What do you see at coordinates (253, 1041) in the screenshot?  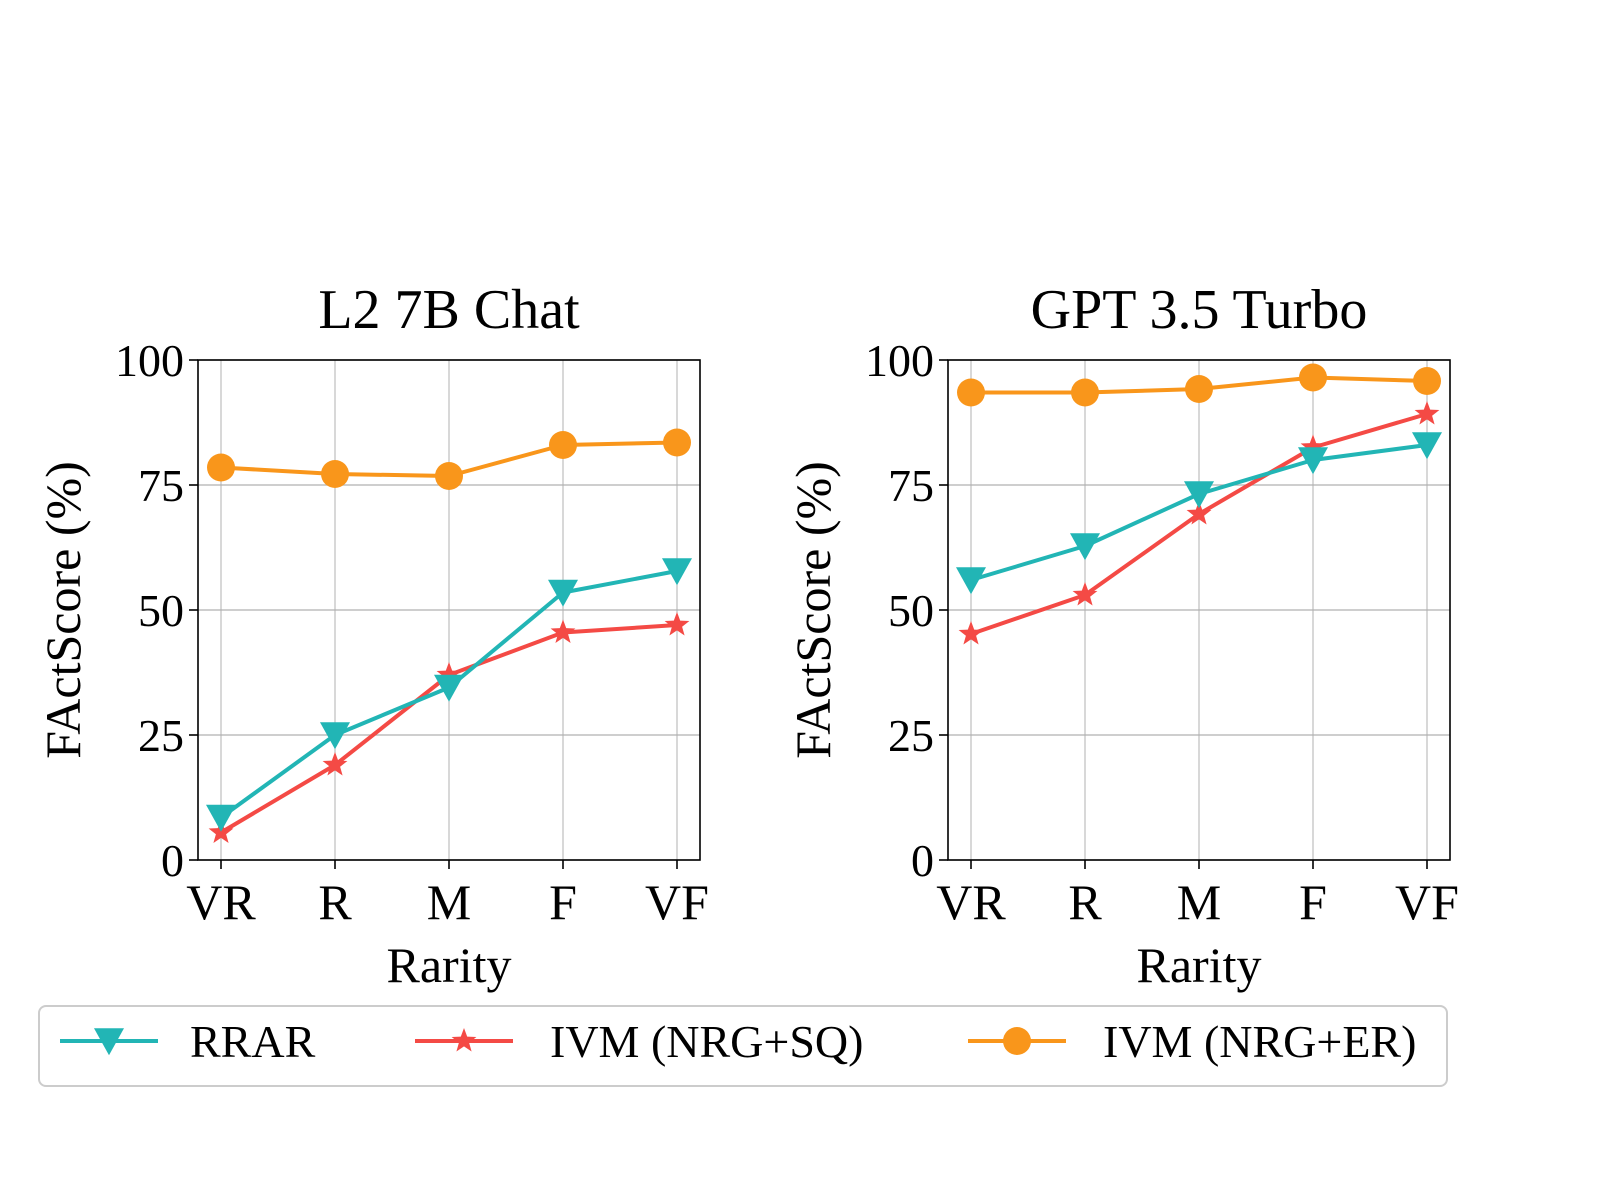 I see `legend-label-1: RRAR` at bounding box center [253, 1041].